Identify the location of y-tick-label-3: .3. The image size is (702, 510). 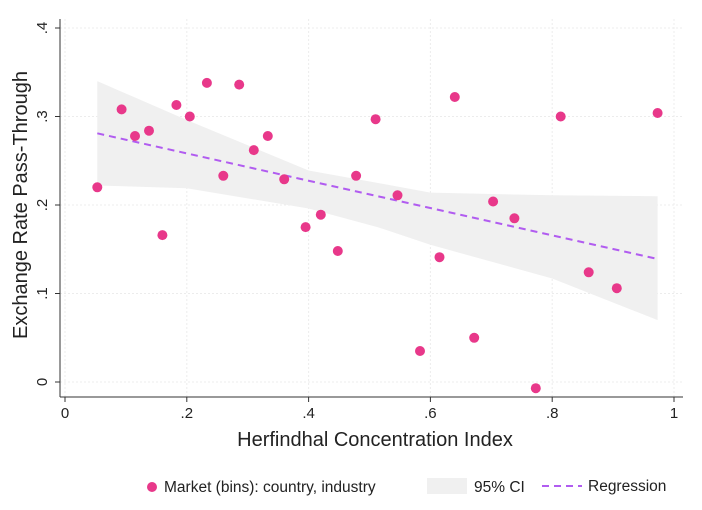
(42, 116).